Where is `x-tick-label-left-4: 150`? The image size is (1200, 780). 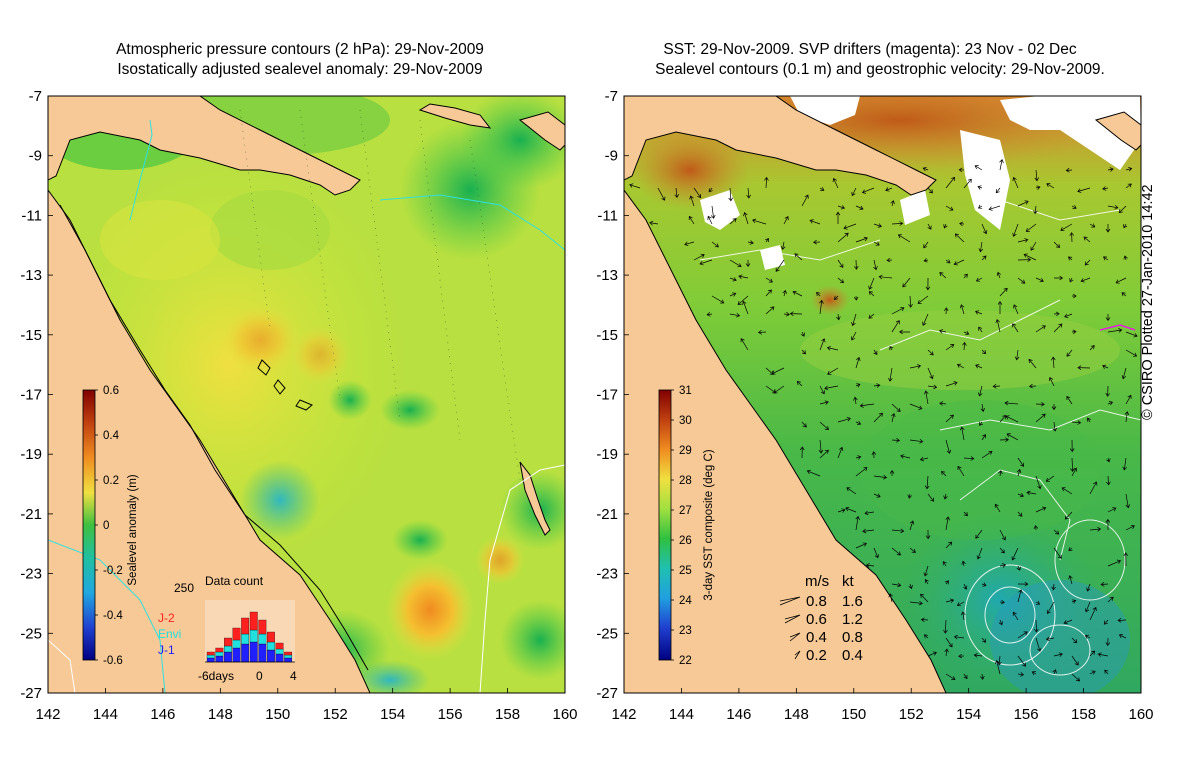 x-tick-label-left-4: 150 is located at coordinates (277, 714).